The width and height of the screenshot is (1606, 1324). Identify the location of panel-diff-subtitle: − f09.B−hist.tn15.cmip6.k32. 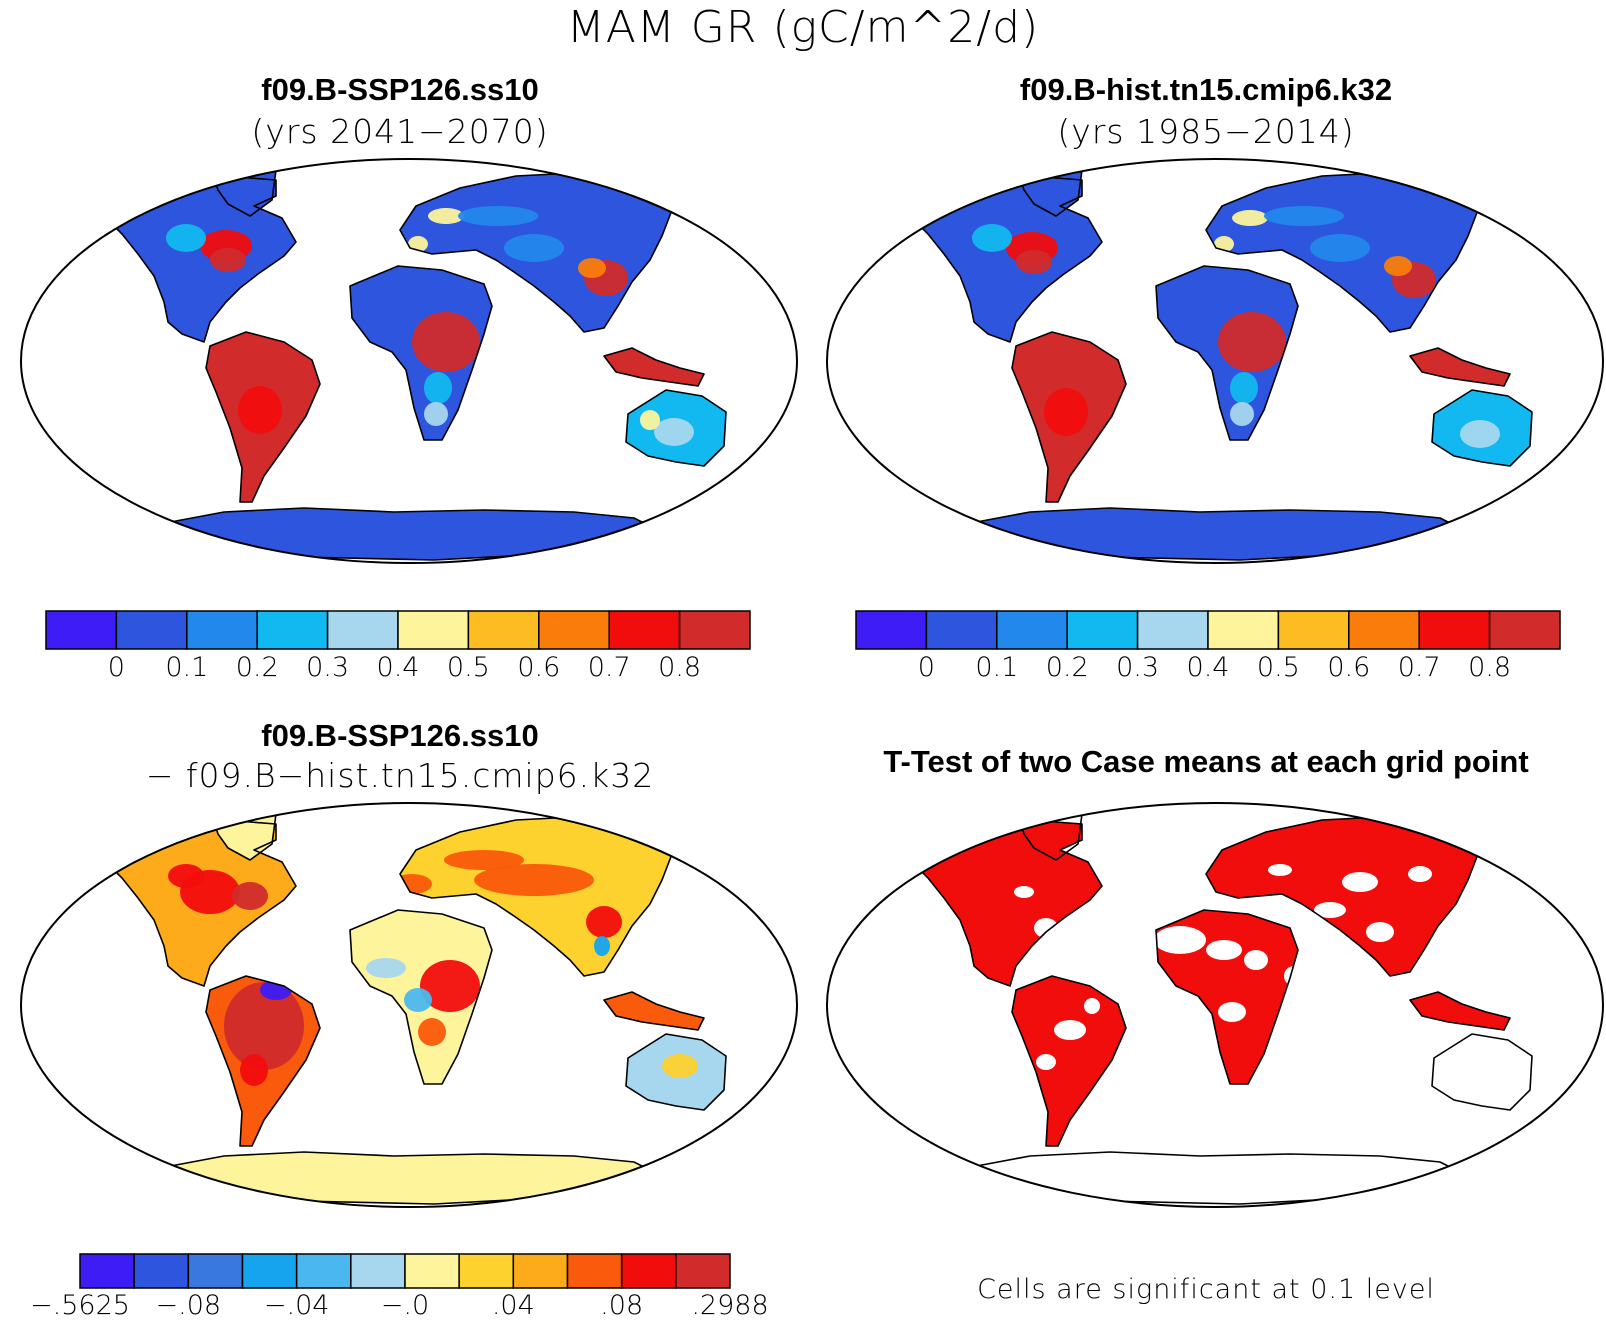
(400, 775).